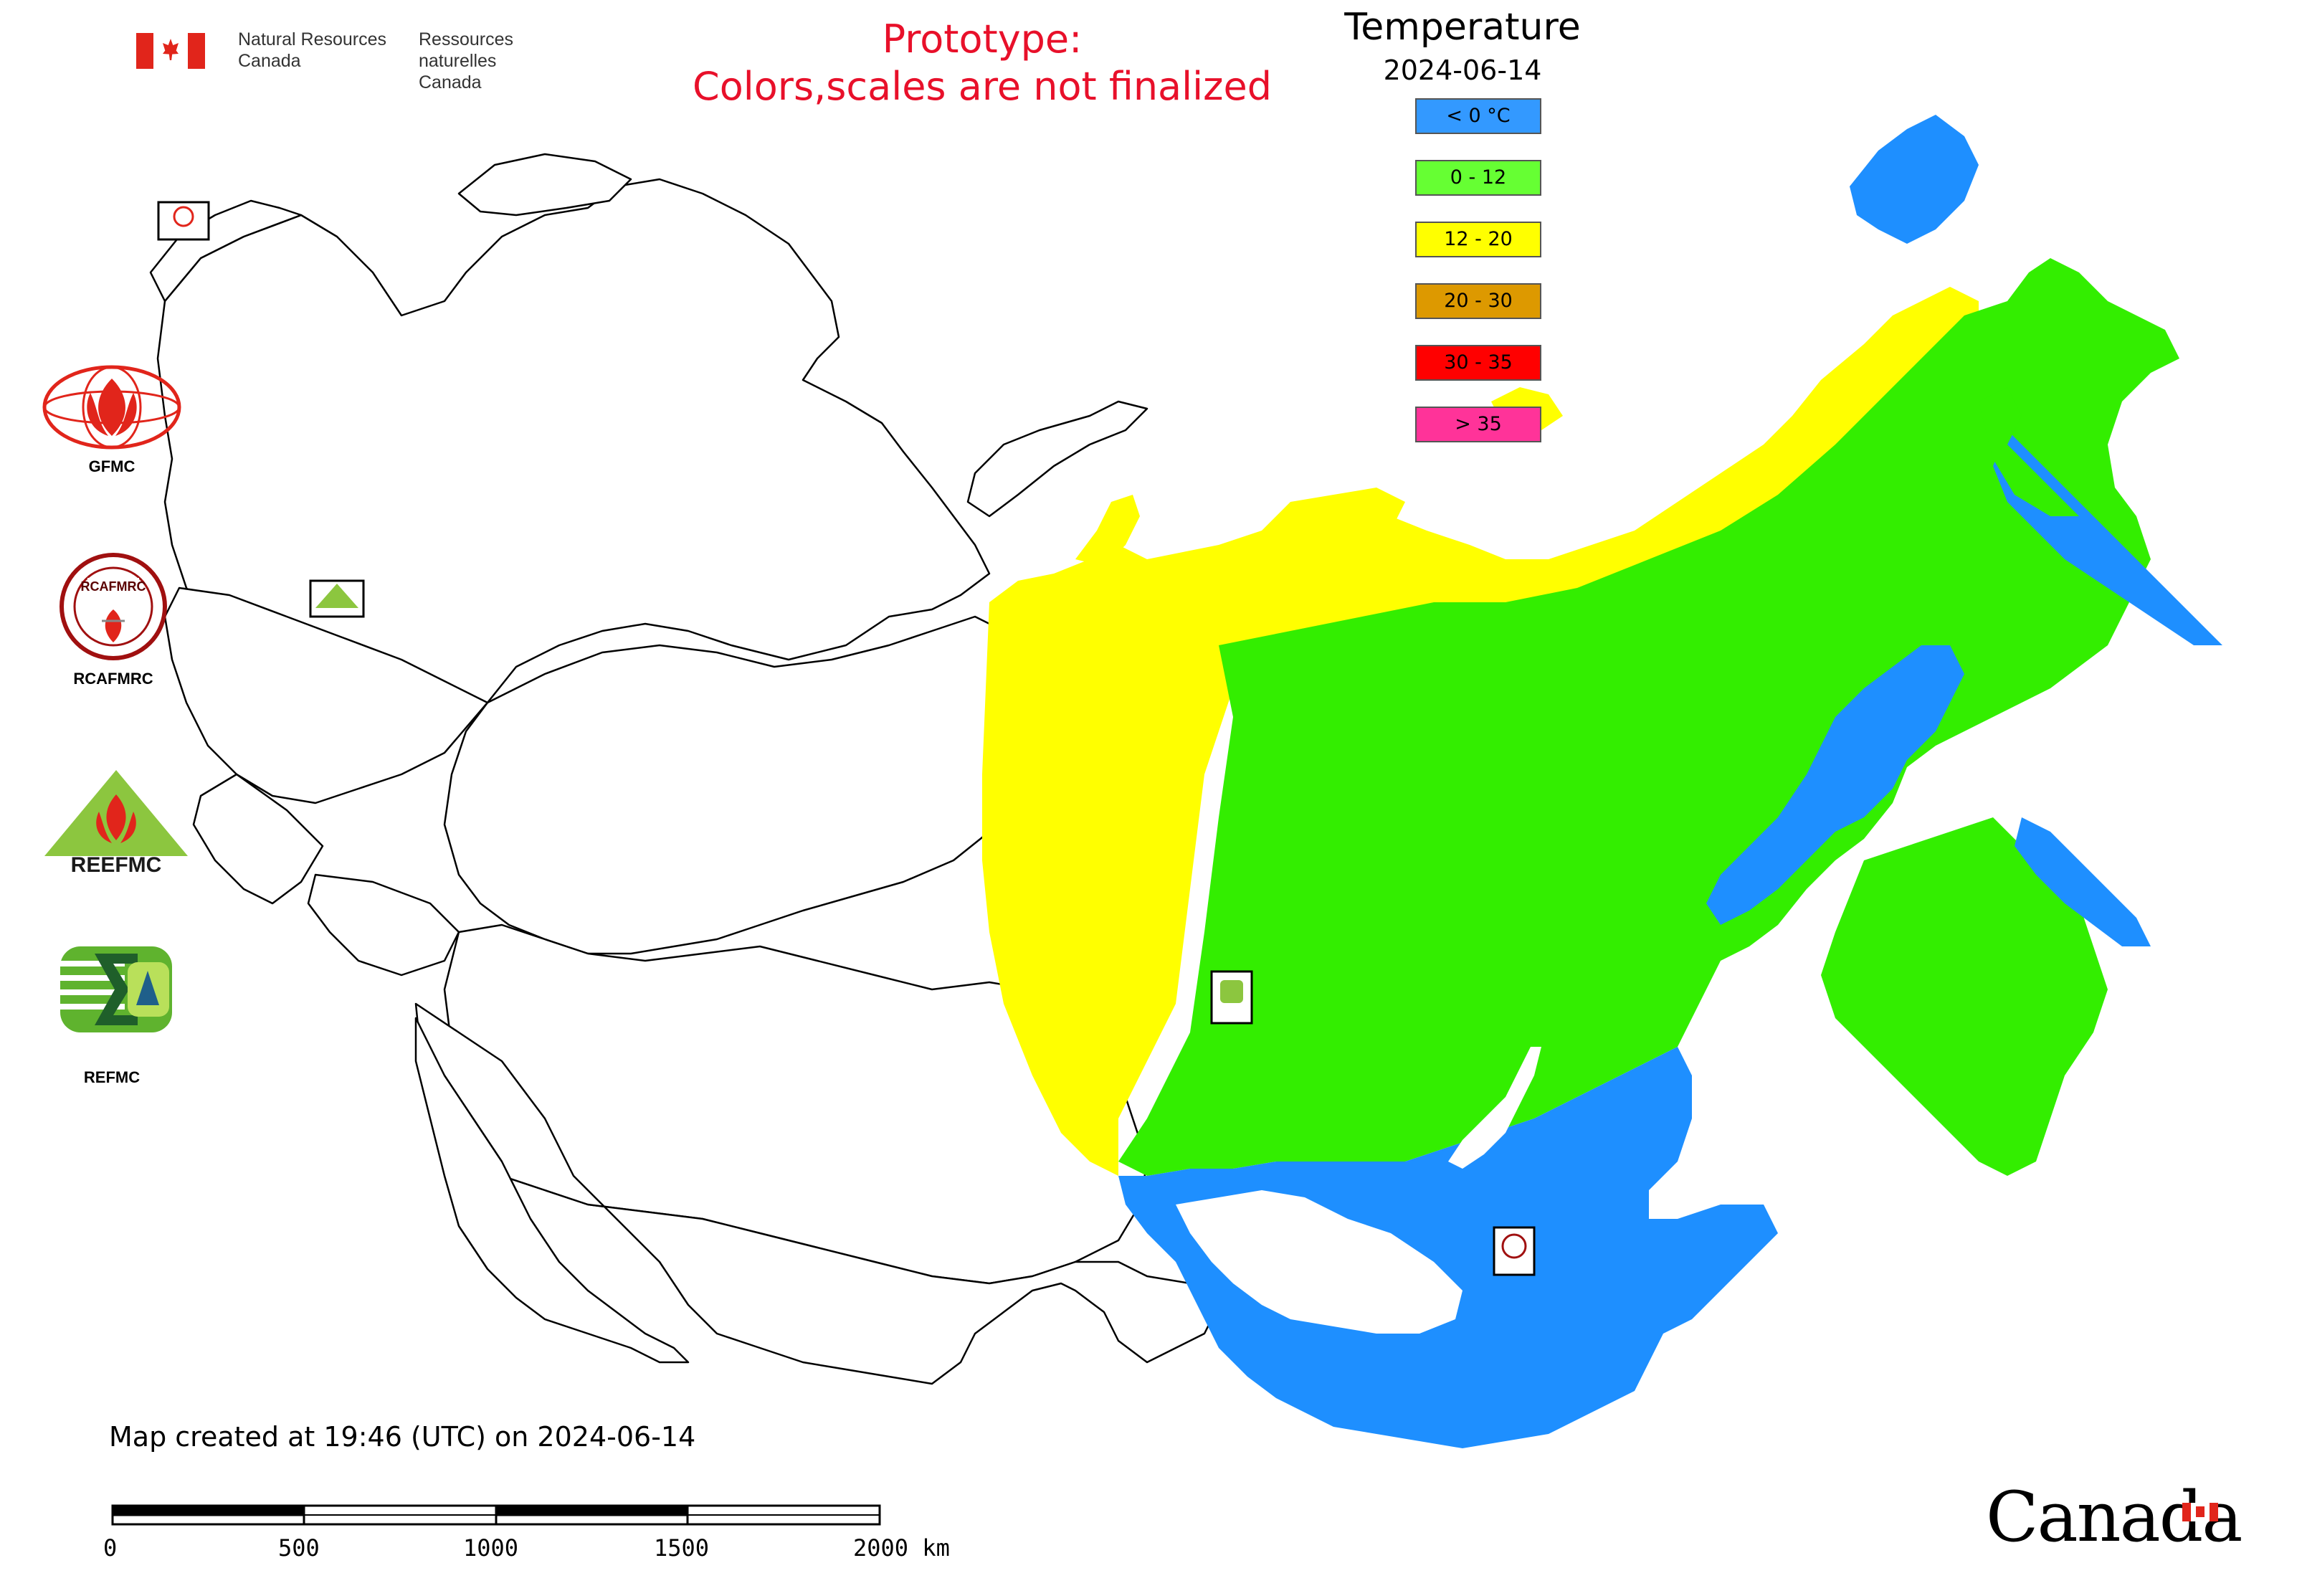 This screenshot has width=2302, height=1596. What do you see at coordinates (312, 50) in the screenshot?
I see `dept-name-en: Natural Resources Canada` at bounding box center [312, 50].